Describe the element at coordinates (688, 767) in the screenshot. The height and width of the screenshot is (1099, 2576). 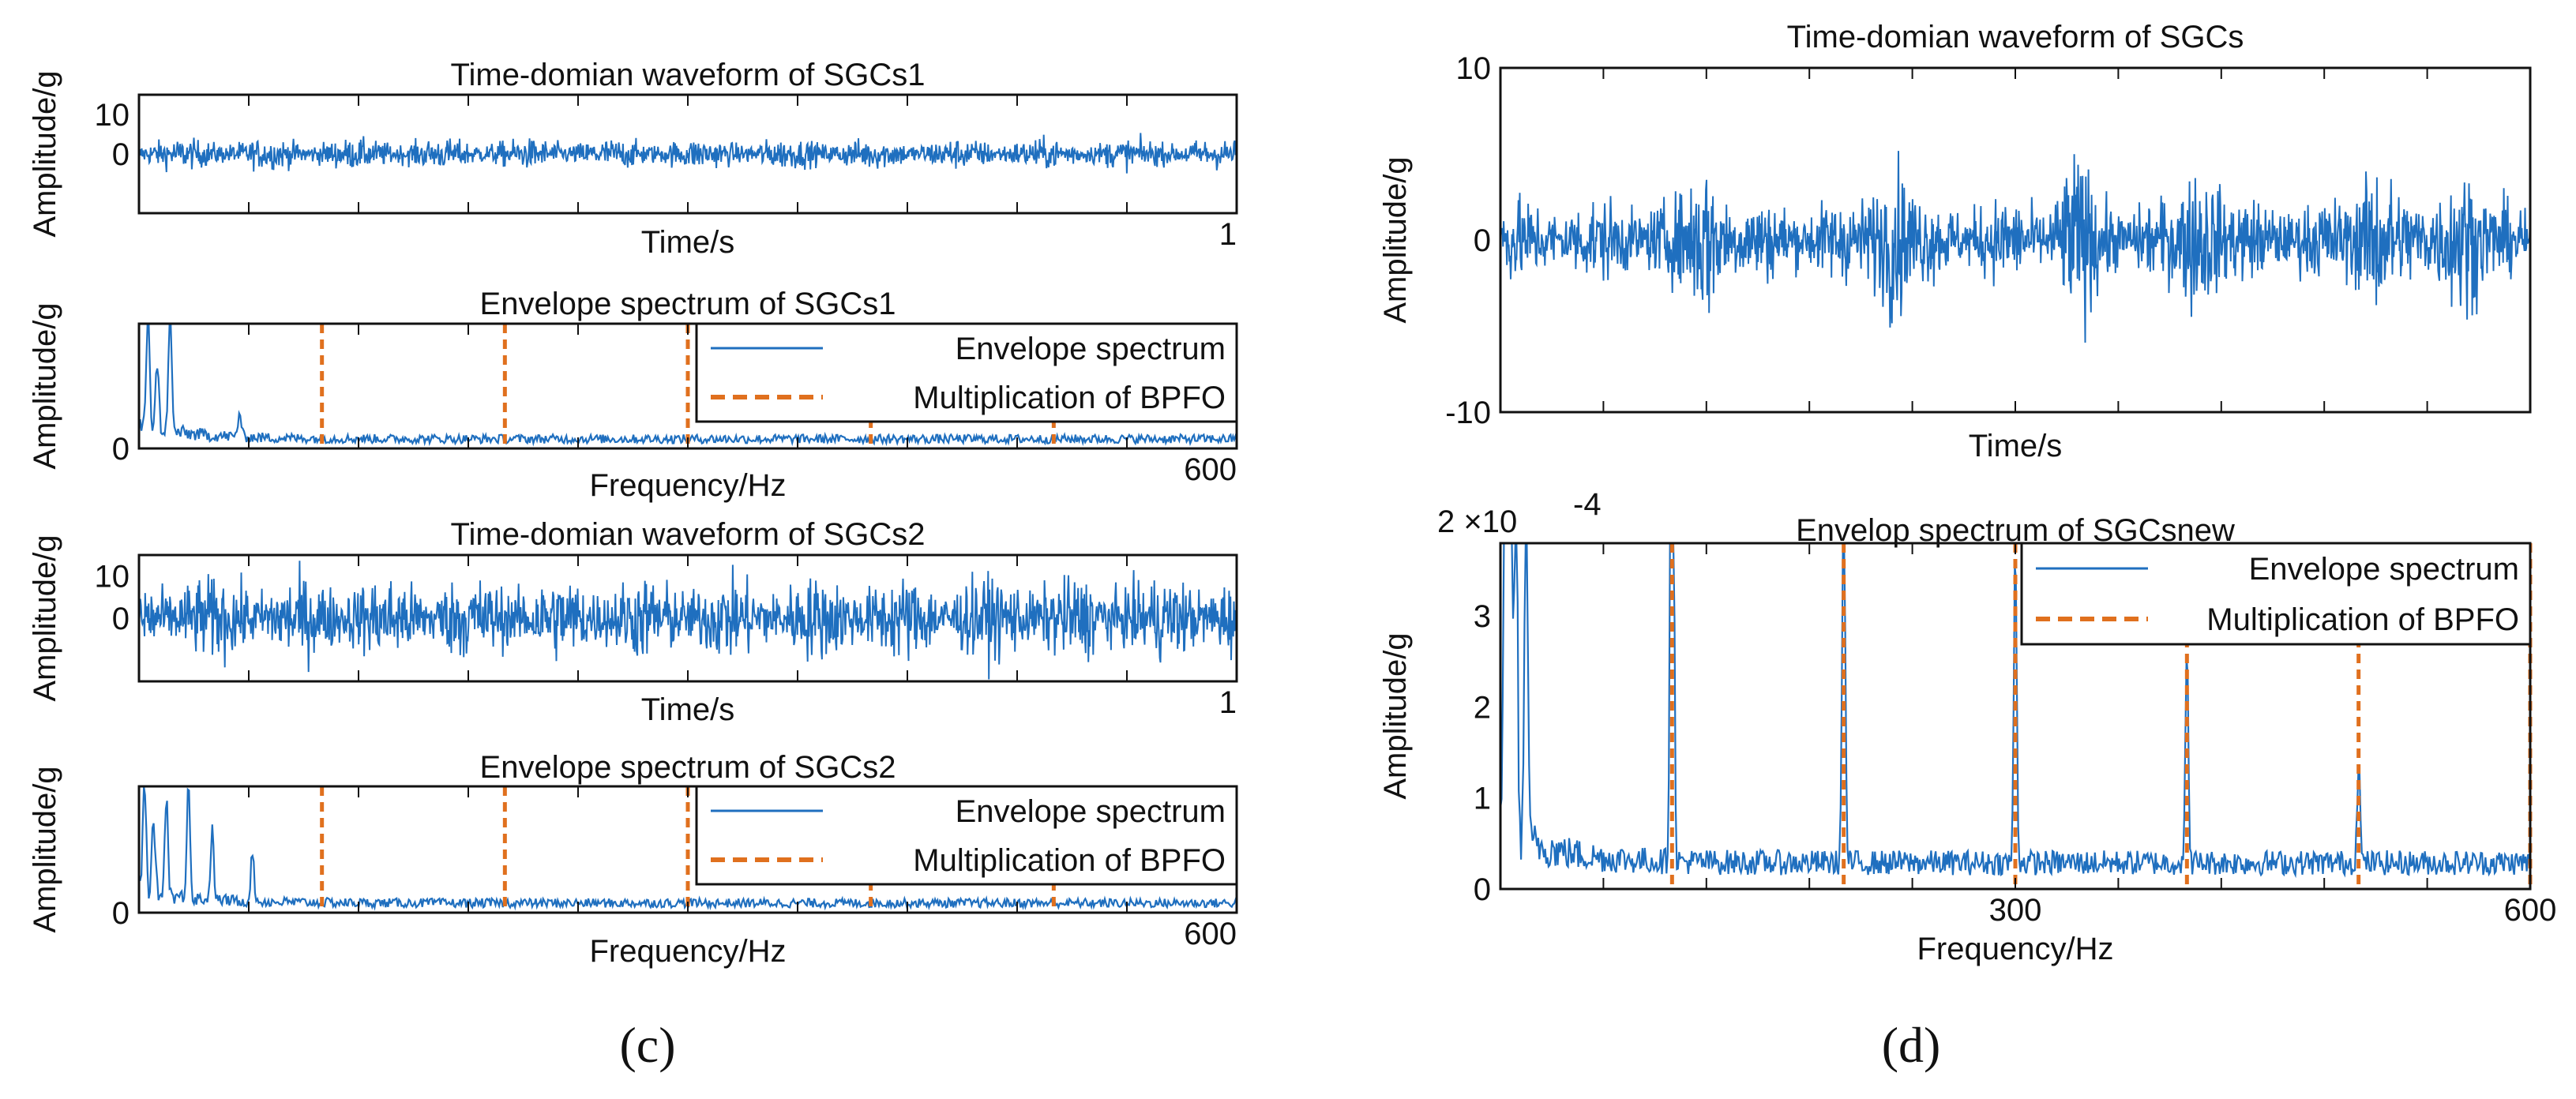
I see `chart-title: Envelope spectrum of SGCs2` at that location.